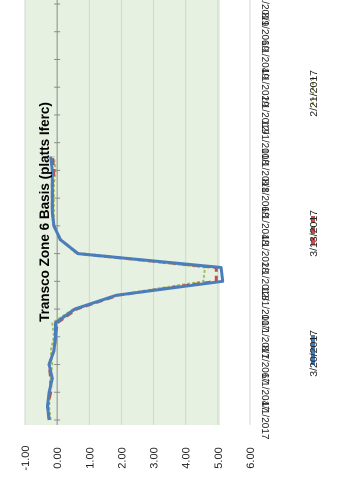 The image size is (339, 487). I want to click on legend-label: 2/21/2017, so click(314, 93).